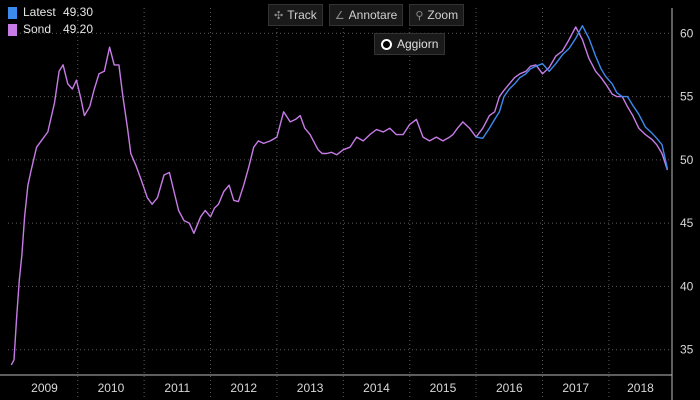 The height and width of the screenshot is (400, 700). What do you see at coordinates (339, 15) in the screenshot?
I see `pencil-icon: ∠` at bounding box center [339, 15].